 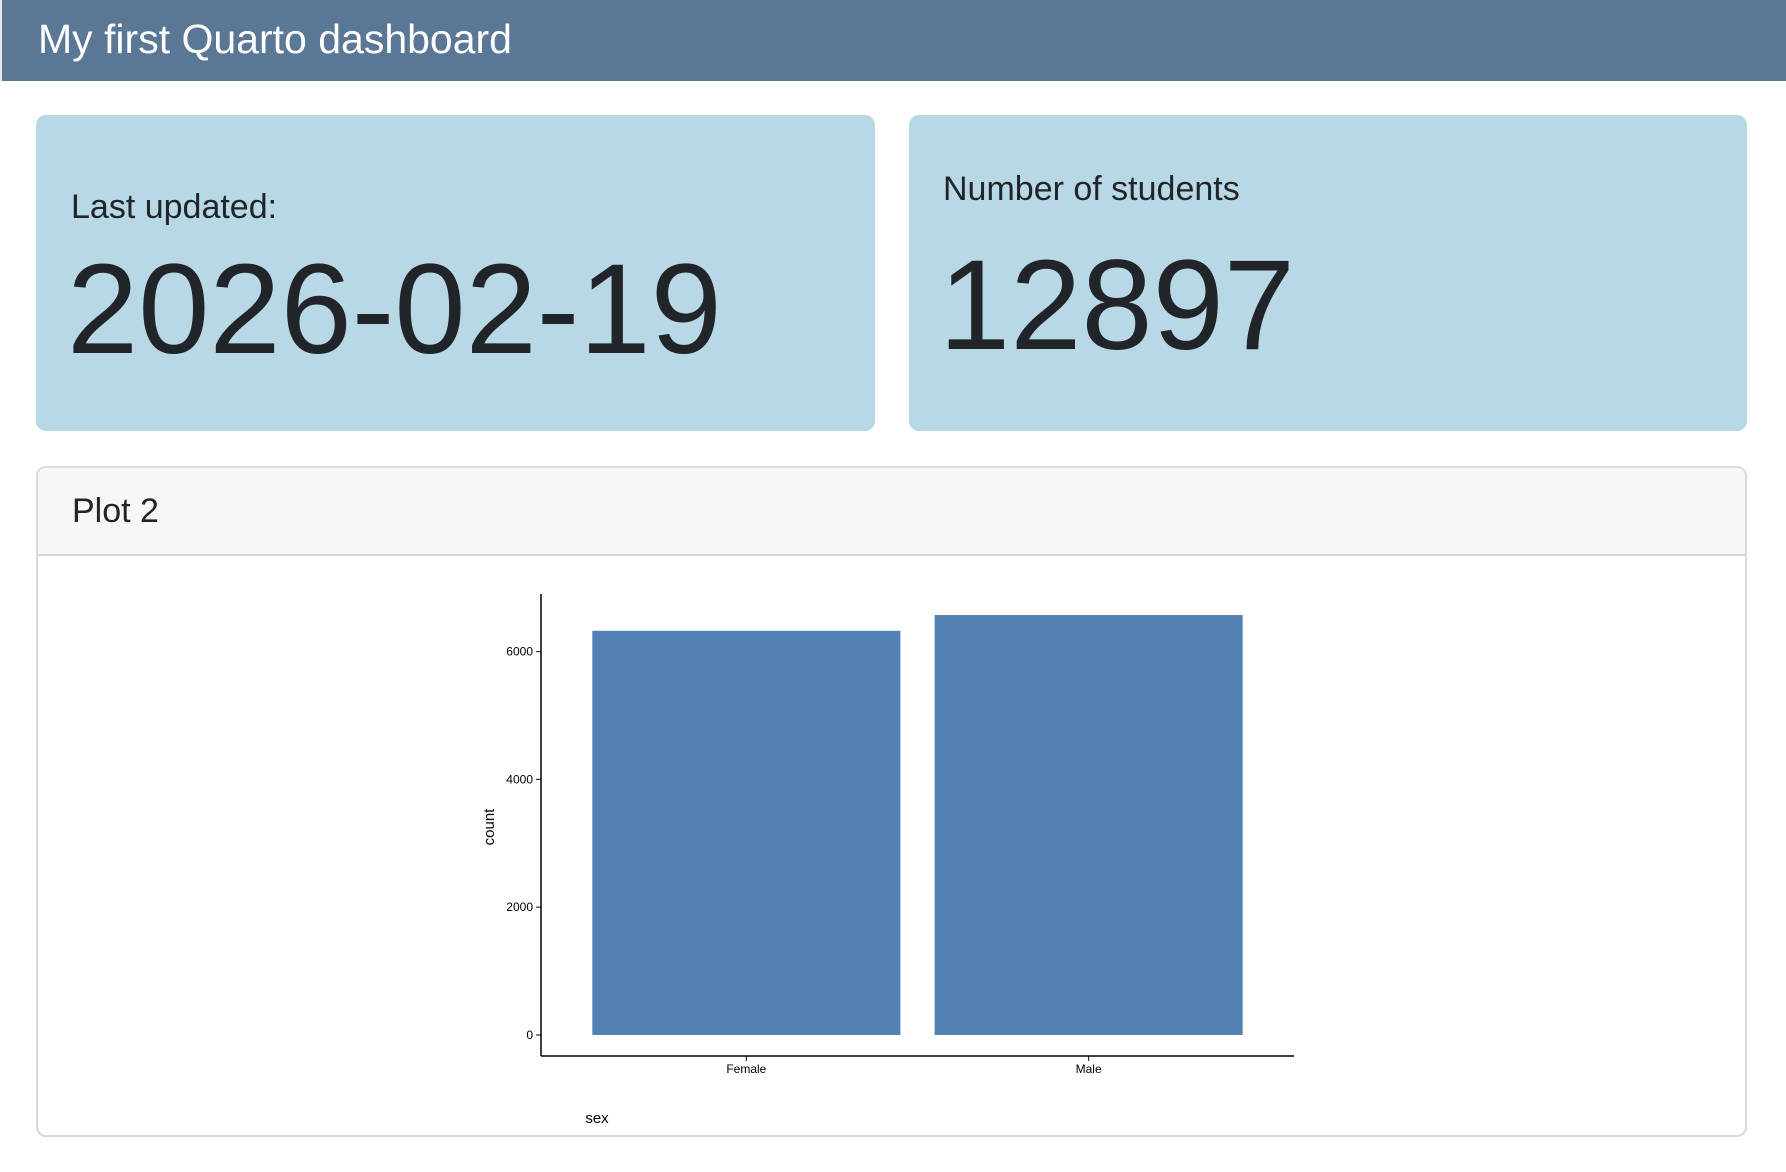 I want to click on value-box-value: 12897, so click(x=1117, y=305).